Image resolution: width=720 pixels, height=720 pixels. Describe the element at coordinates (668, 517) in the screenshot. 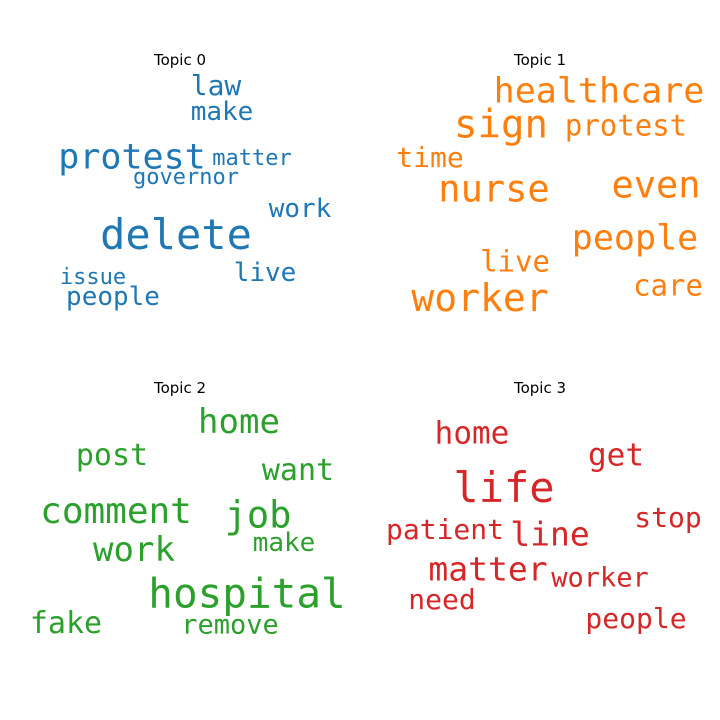

I see `cloud-word: stop` at that location.